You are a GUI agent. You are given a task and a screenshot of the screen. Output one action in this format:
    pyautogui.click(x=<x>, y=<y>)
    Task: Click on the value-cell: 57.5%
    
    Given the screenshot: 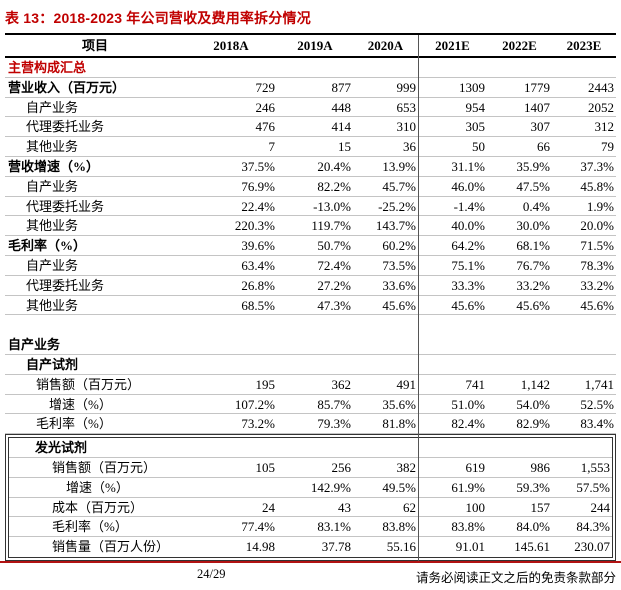 What is the action you would take?
    pyautogui.click(x=593, y=487)
    